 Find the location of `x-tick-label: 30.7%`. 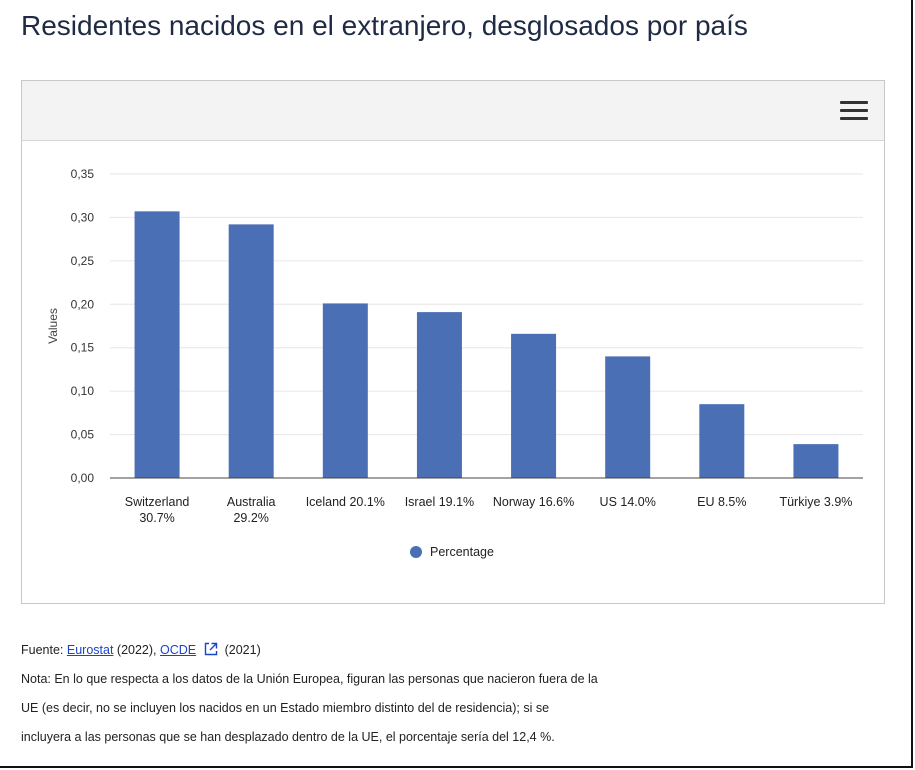

x-tick-label: 30.7% is located at coordinates (156, 518).